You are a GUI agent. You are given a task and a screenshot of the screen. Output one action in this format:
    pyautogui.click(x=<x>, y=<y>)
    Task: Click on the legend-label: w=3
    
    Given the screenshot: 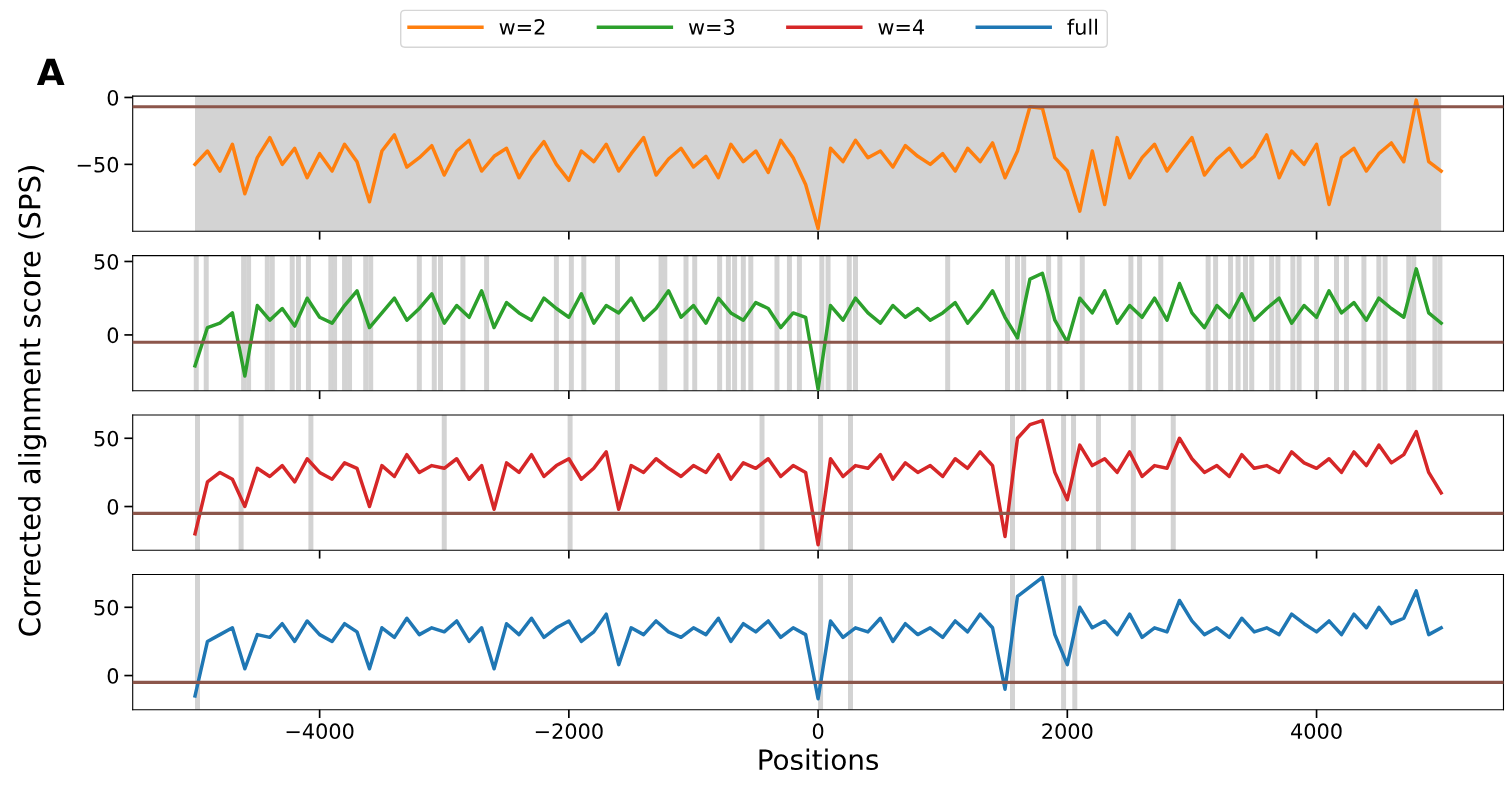 What is the action you would take?
    pyautogui.click(x=711, y=27)
    